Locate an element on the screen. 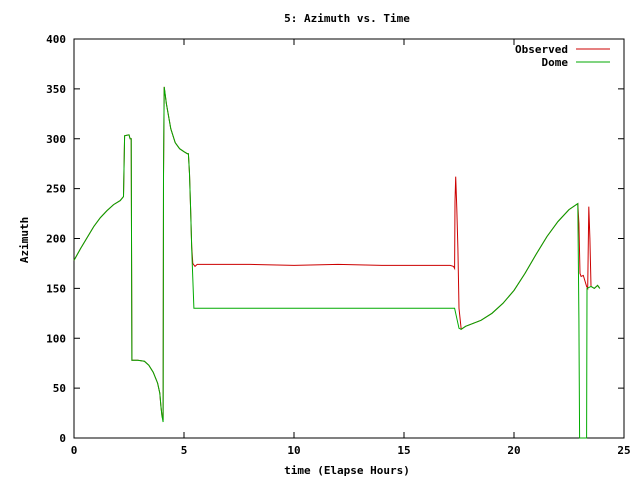  x-tick-label: 5 is located at coordinates (184, 450).